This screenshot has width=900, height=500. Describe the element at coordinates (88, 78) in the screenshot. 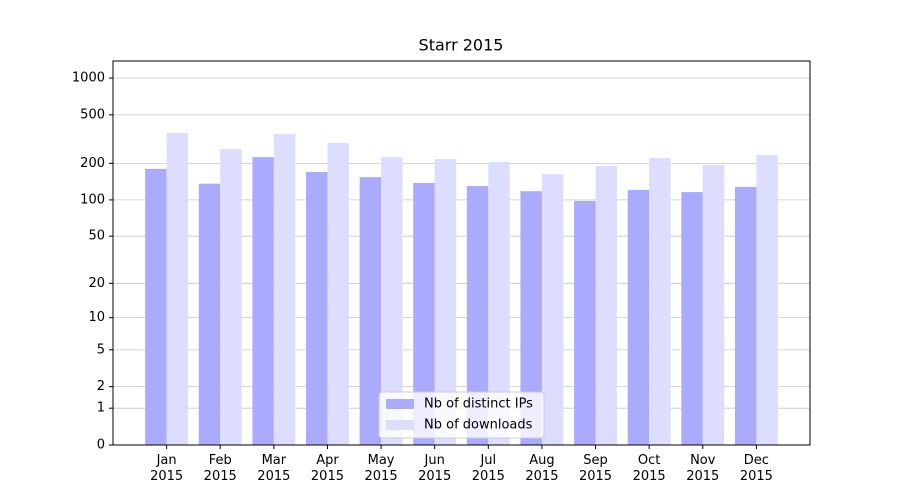

I see `y-tick-label: 1000` at that location.